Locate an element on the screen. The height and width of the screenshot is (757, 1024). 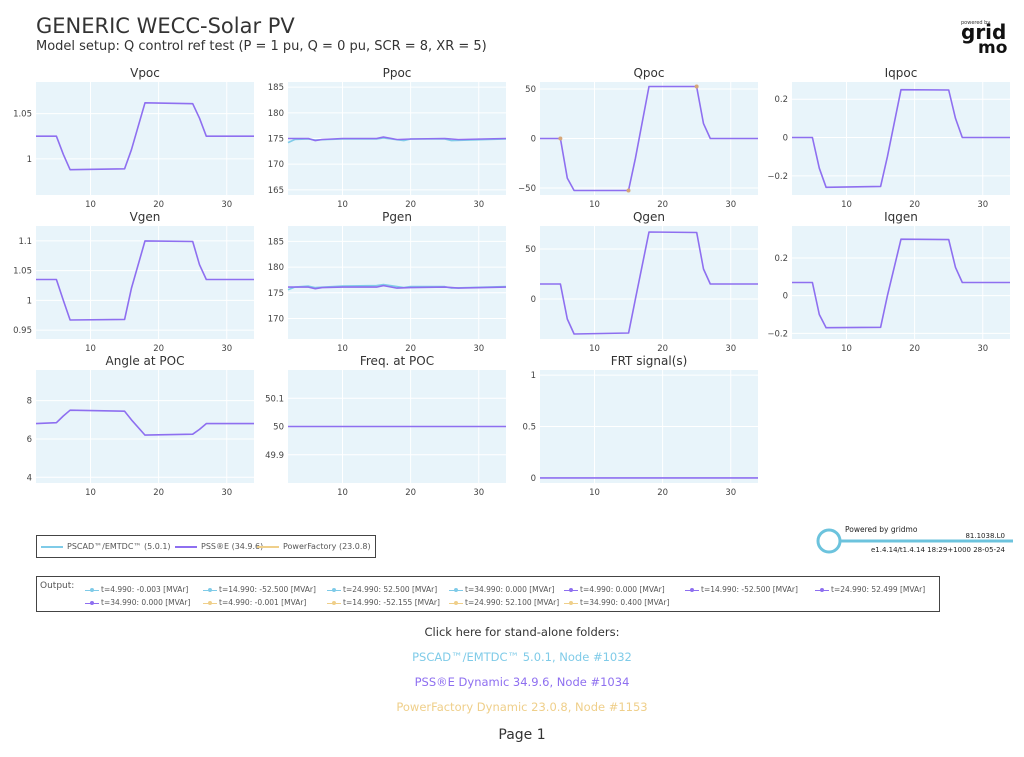
chart-title: Ppoc is located at coordinates (397, 73).